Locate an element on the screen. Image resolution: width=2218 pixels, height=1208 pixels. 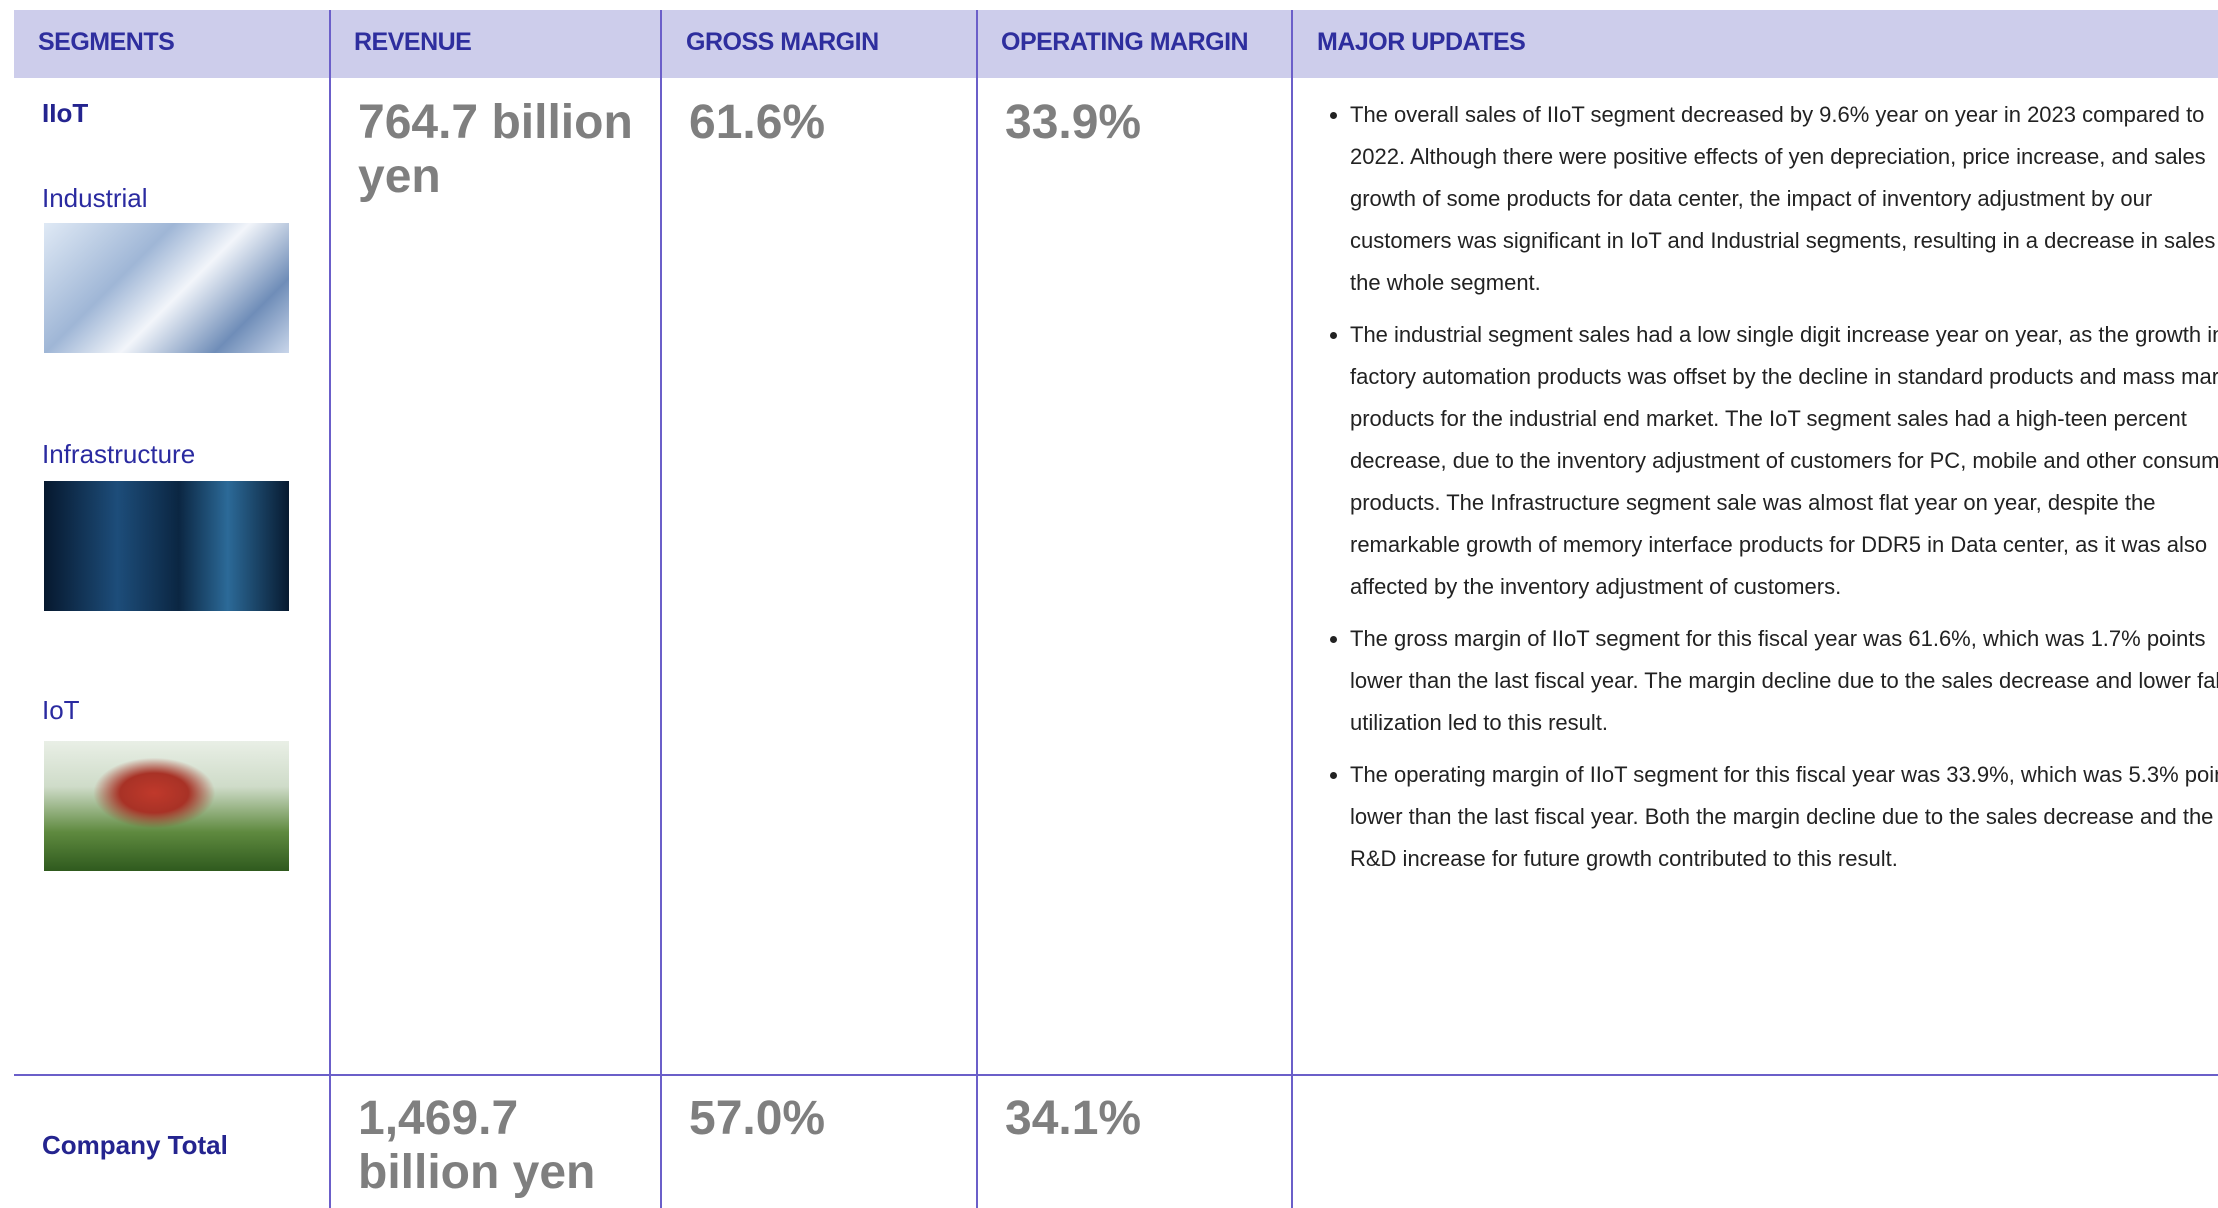
subsegment: Industrial is located at coordinates (95, 198).